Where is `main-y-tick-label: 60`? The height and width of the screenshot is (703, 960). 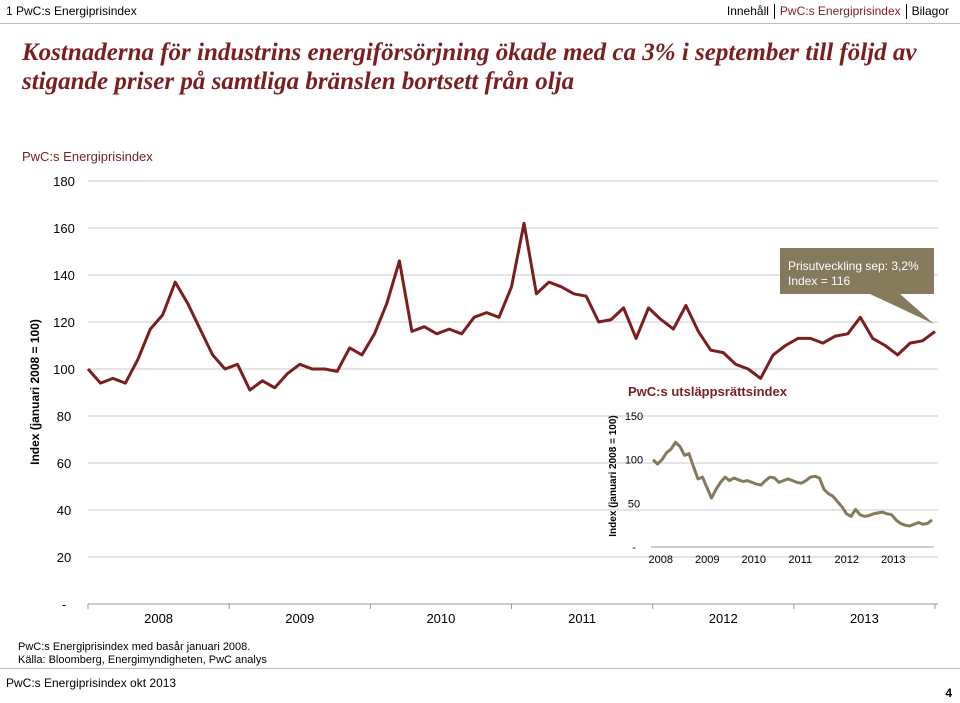
main-y-tick-label: 60 is located at coordinates (64, 463).